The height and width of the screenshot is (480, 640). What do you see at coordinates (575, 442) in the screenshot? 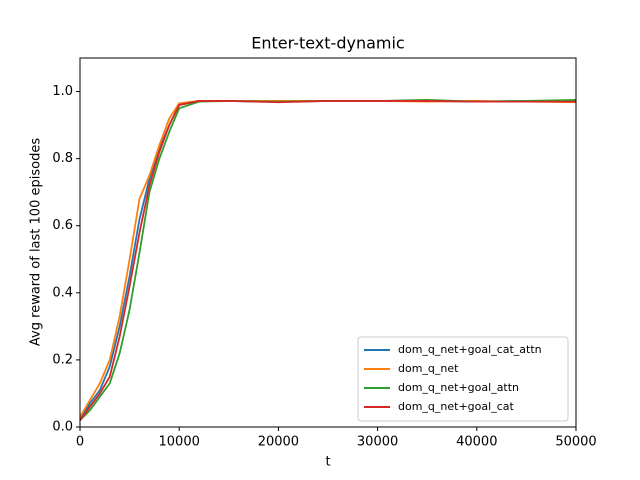
I see `x-tick-label: 50000` at bounding box center [575, 442].